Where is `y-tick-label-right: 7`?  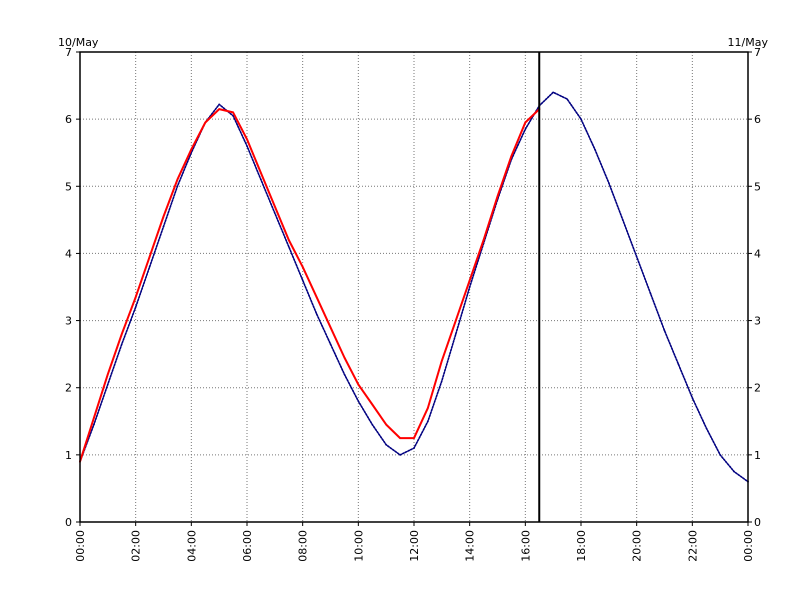 y-tick-label-right: 7 is located at coordinates (757, 52).